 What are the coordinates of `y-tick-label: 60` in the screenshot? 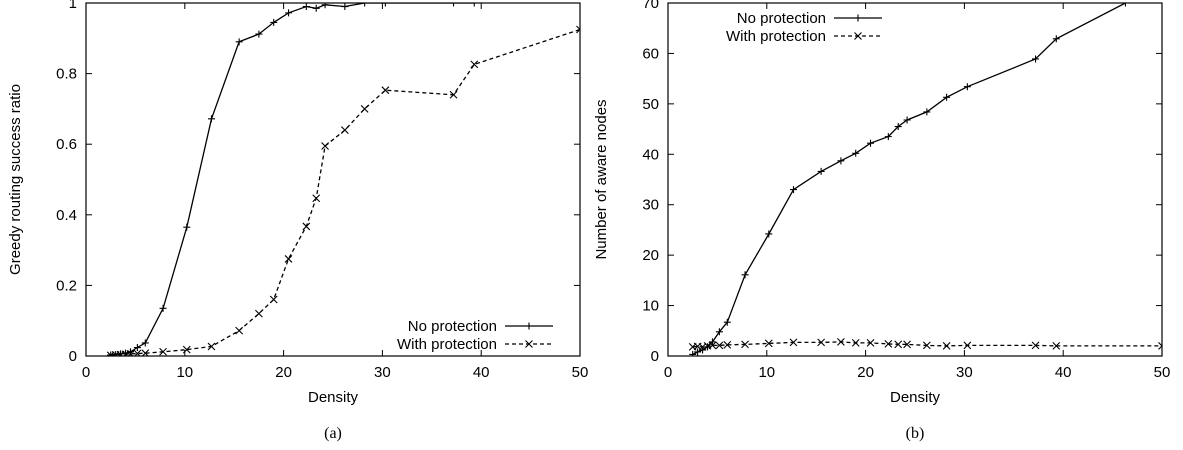 It's located at (650, 53).